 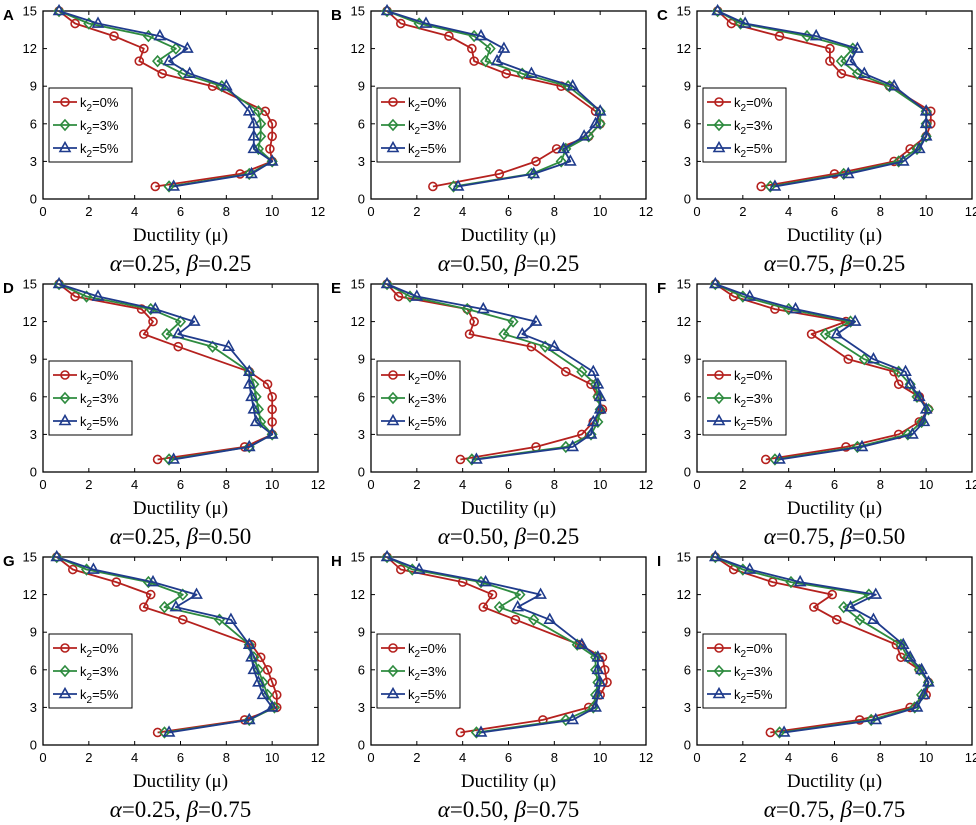 I want to click on x-tick-label: 6, so click(x=180, y=211).